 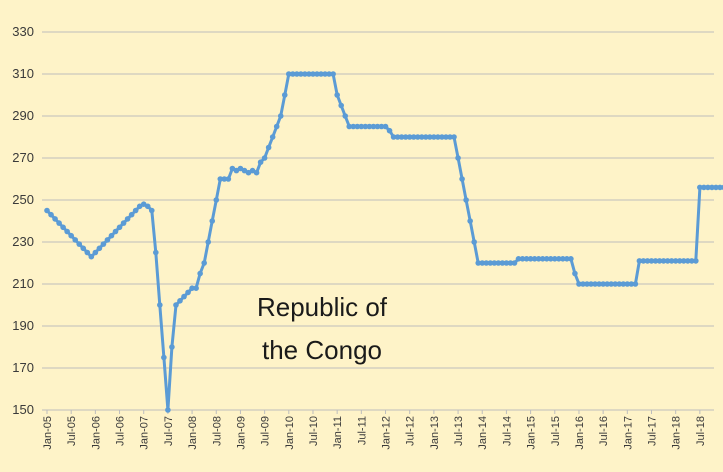 What do you see at coordinates (677, 433) in the screenshot?
I see `x-tick-label: Jan-18` at bounding box center [677, 433].